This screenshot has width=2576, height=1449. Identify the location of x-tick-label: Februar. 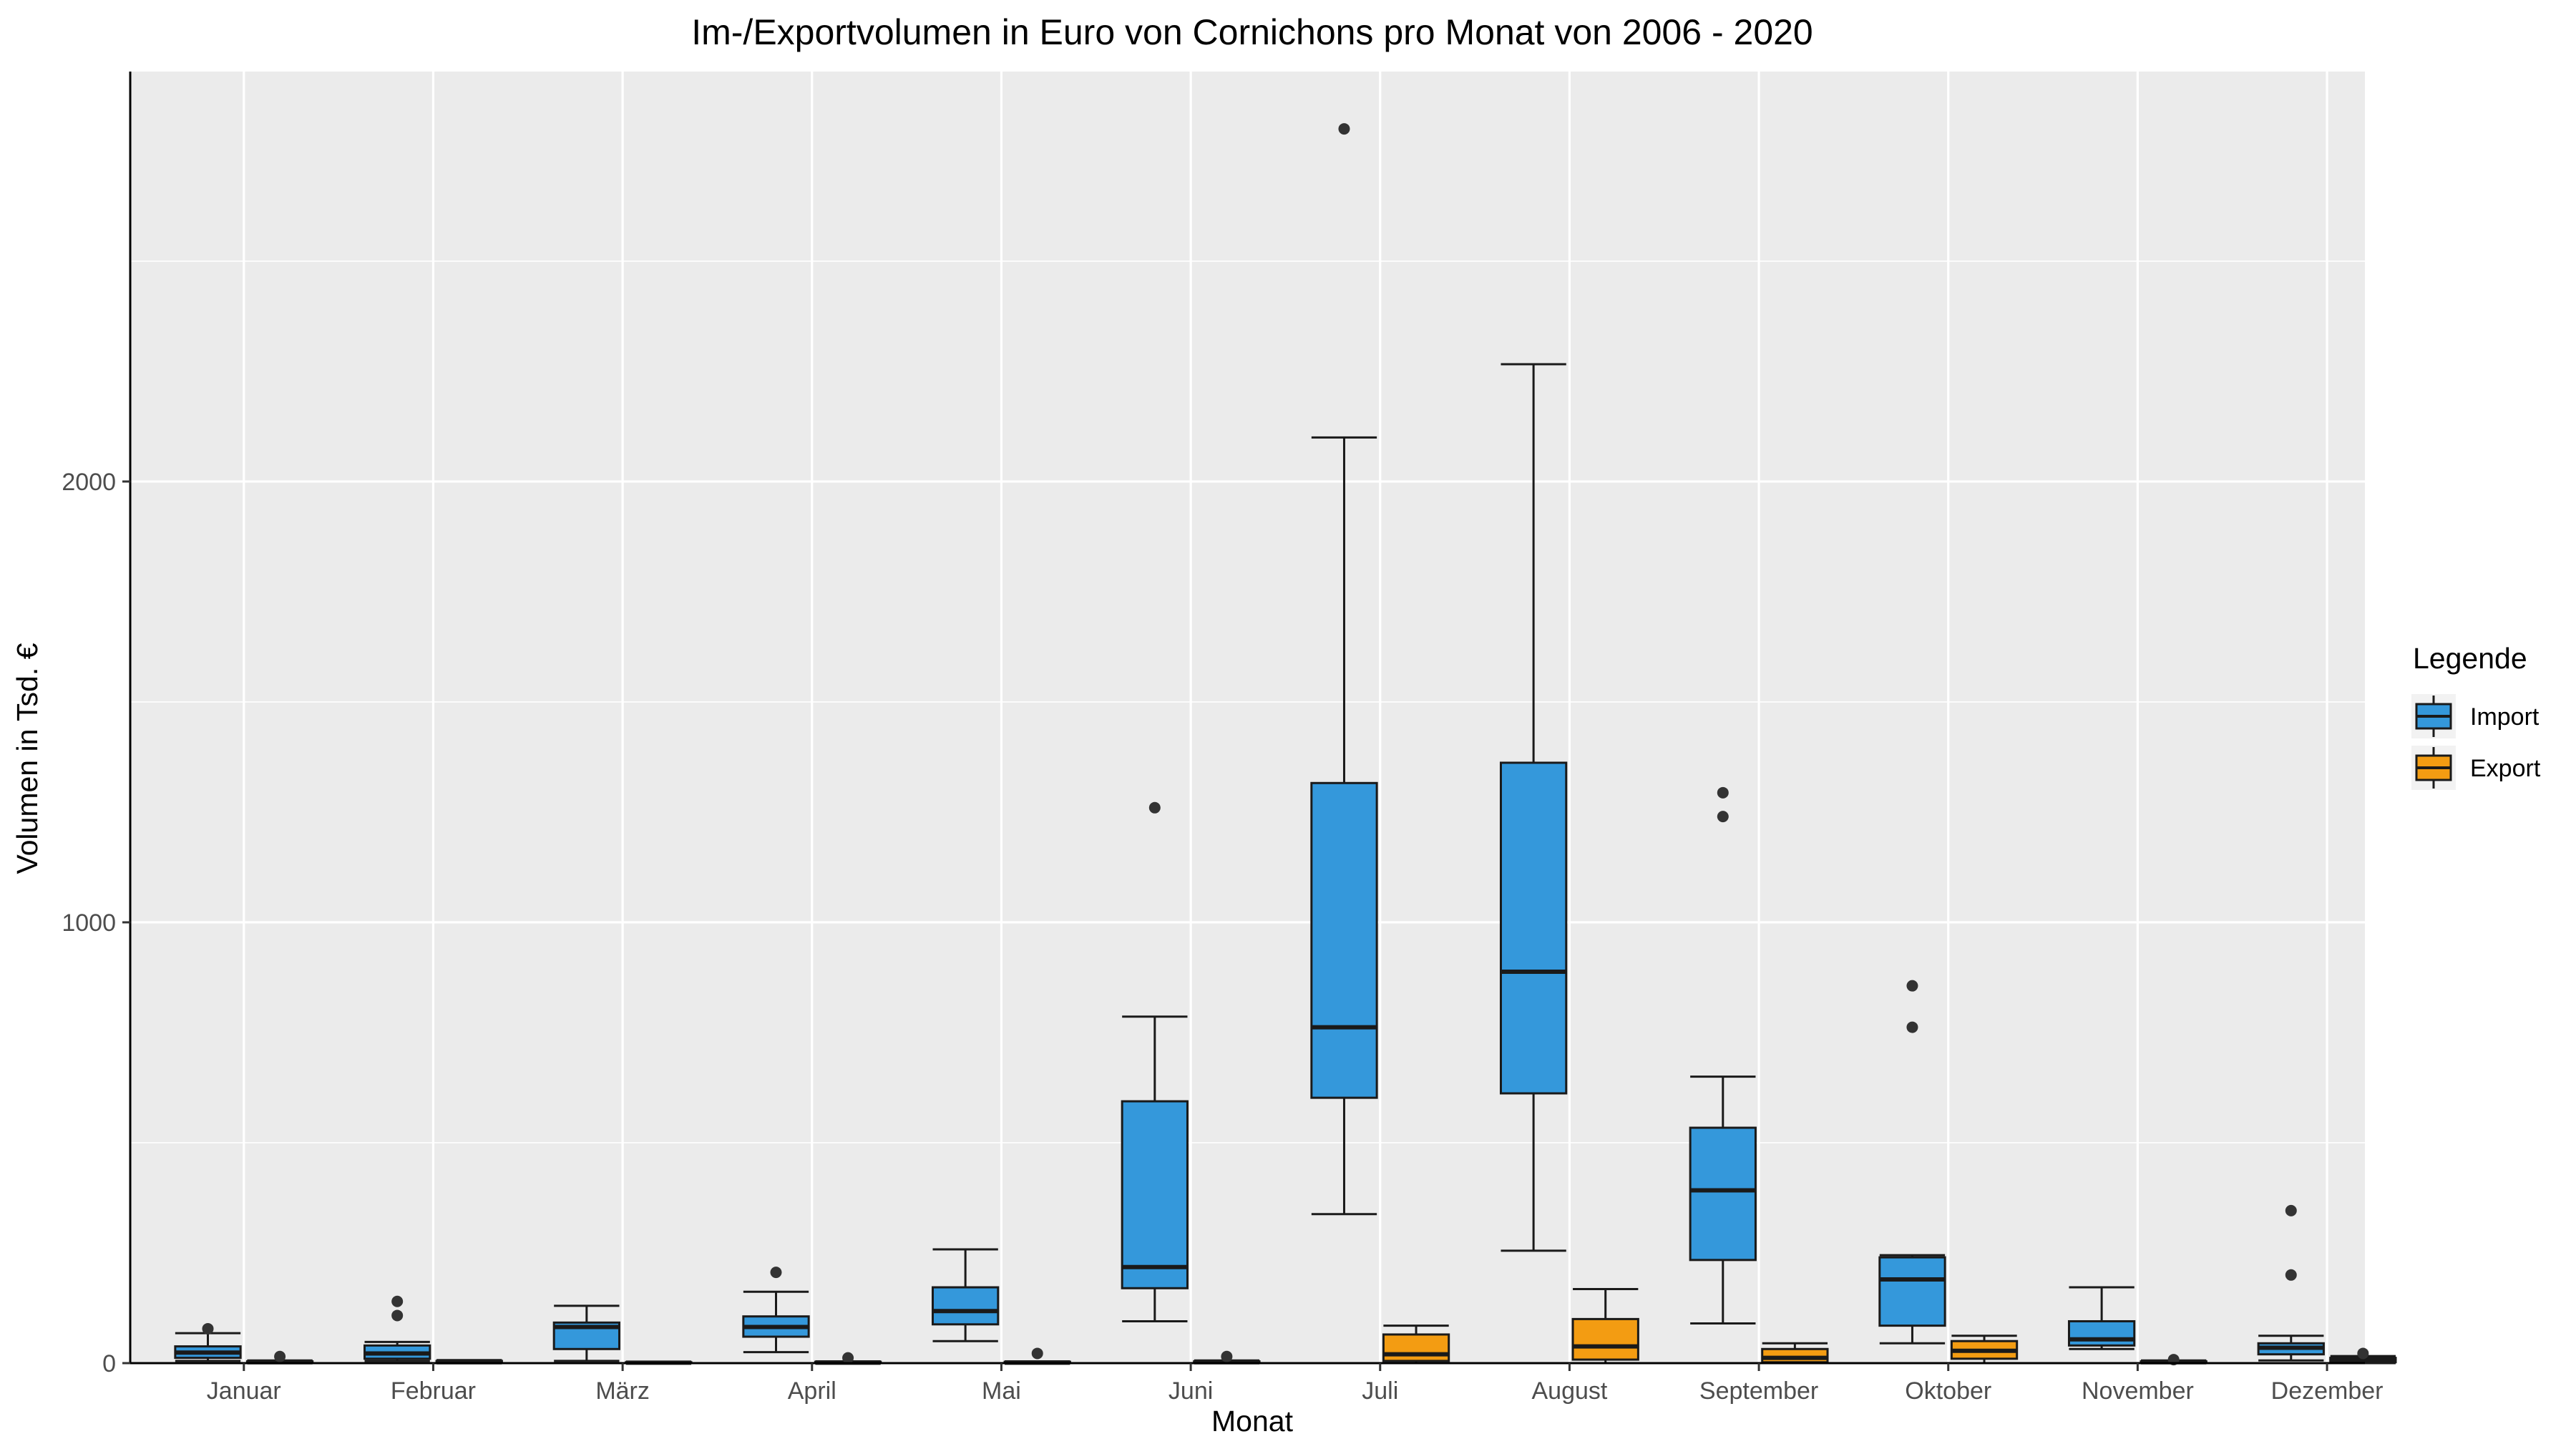
(433, 1391).